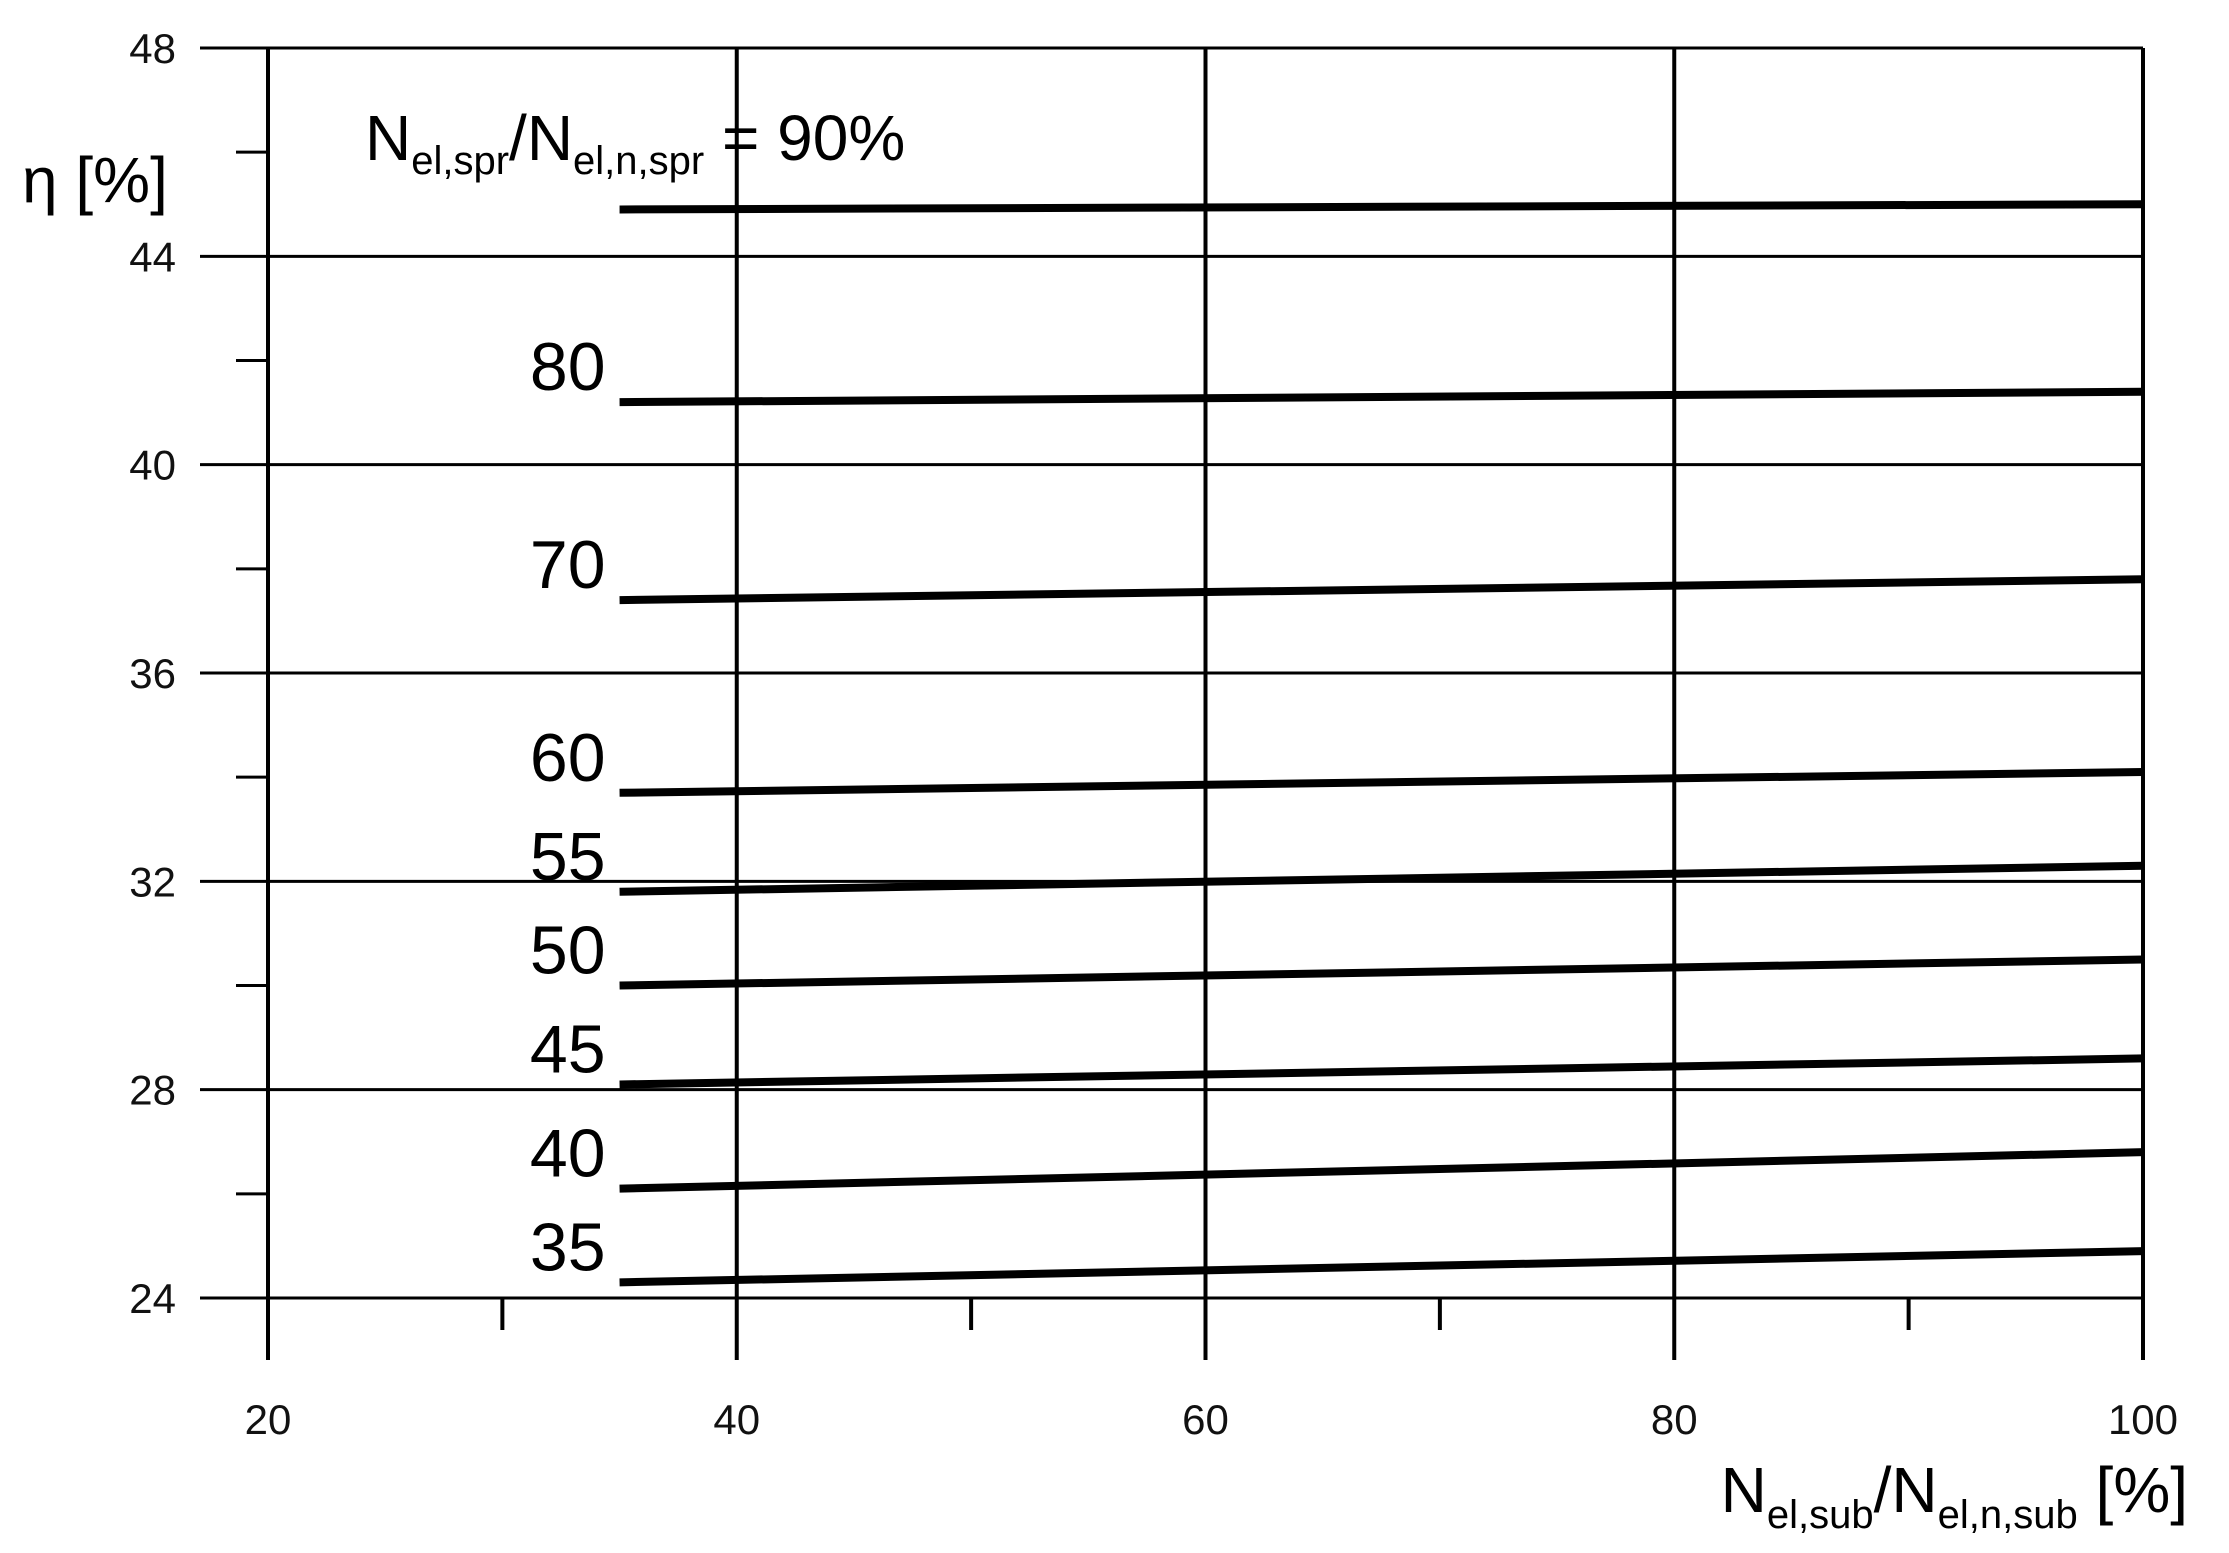  Describe the element at coordinates (152, 1298) in the screenshot. I see `y-tick-label-24: 24` at that location.